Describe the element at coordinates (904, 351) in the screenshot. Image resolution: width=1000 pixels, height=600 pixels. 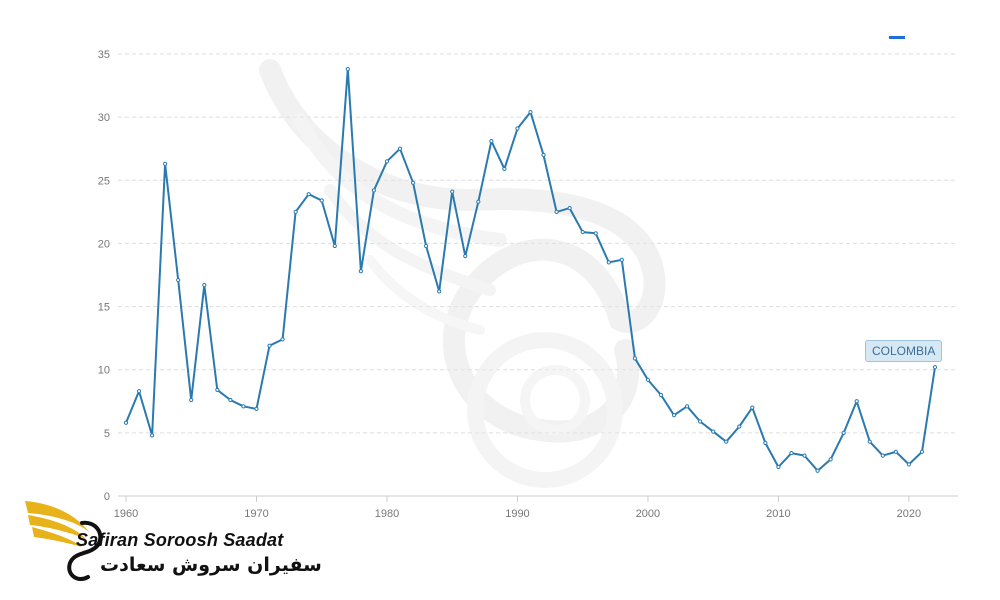
I see `series-end-label: COLOMBIA` at that location.